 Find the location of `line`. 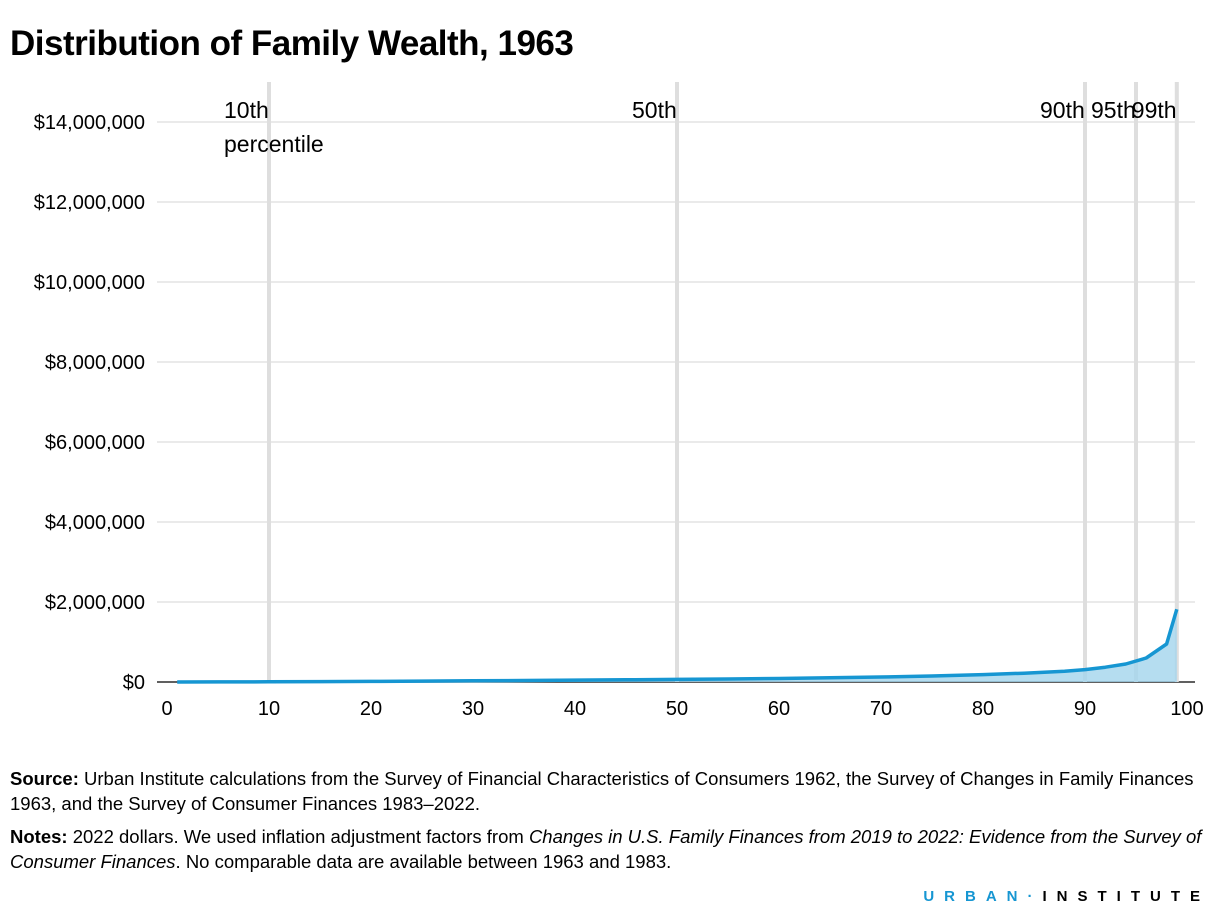

line is located at coordinates (678, 646).